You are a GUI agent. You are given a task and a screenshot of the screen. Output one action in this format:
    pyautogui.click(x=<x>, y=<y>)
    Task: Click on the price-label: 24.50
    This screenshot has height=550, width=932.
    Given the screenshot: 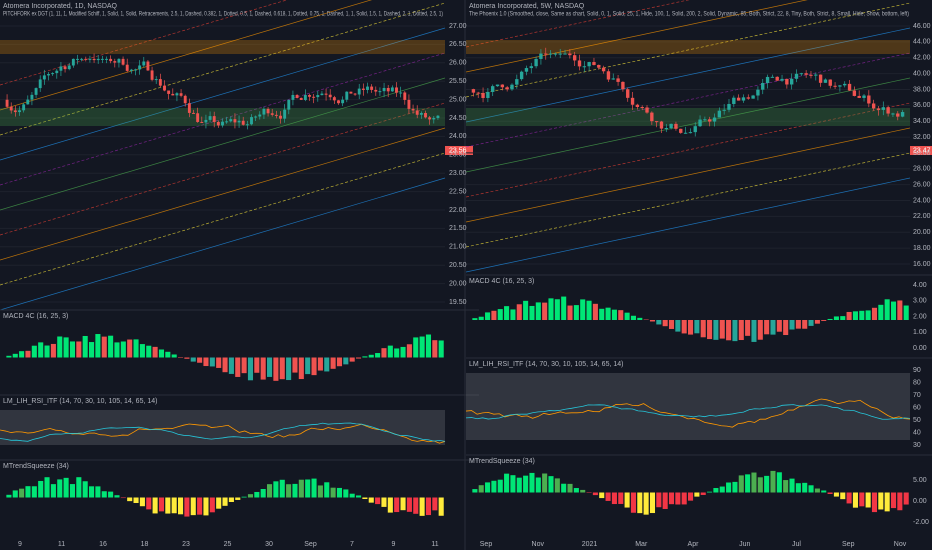 What is the action you would take?
    pyautogui.click(x=458, y=118)
    